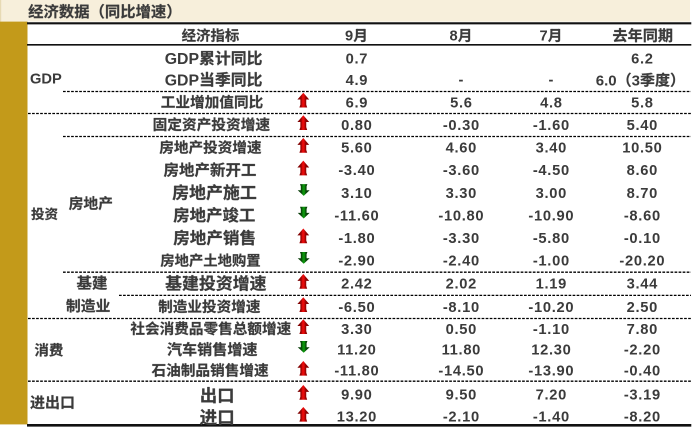 The width and height of the screenshot is (693, 429). I want to click on svg-text: 7, so click(544, 37).